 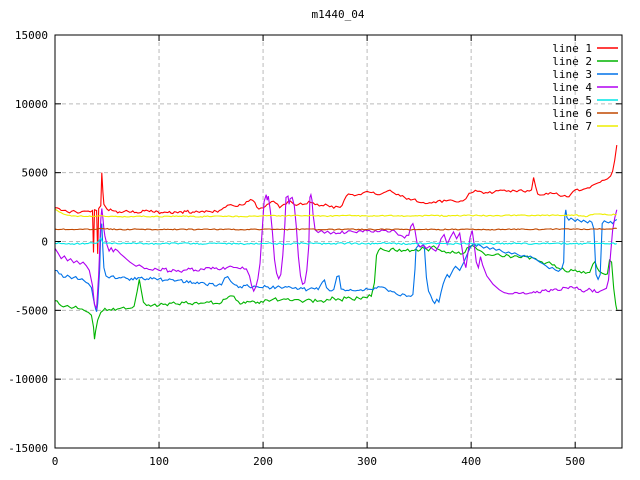 I want to click on legend-label: line 4, so click(x=572, y=87).